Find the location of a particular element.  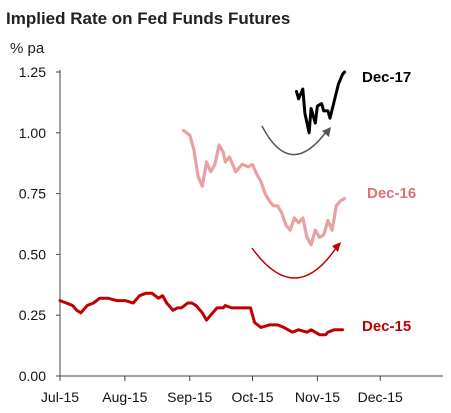

x-tick-label: Sep-15 is located at coordinates (189, 397).